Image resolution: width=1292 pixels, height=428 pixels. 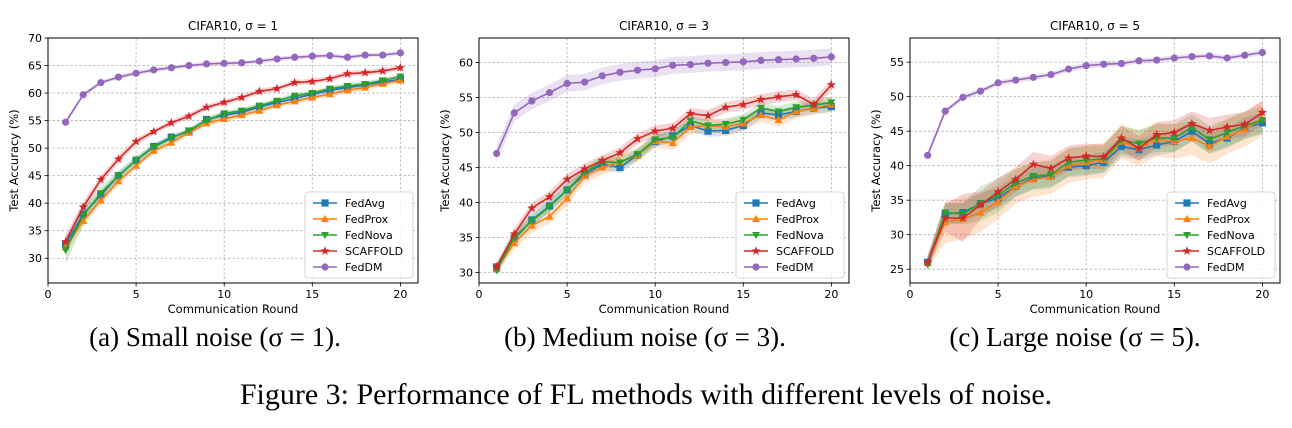 I want to click on confidence-band-fedavg, so click(x=664, y=186).